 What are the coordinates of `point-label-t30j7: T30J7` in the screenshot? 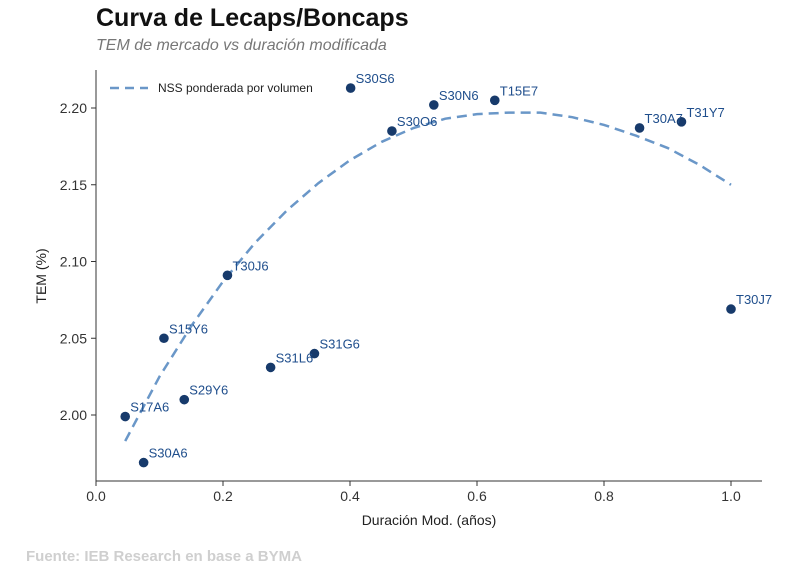 It's located at (754, 299).